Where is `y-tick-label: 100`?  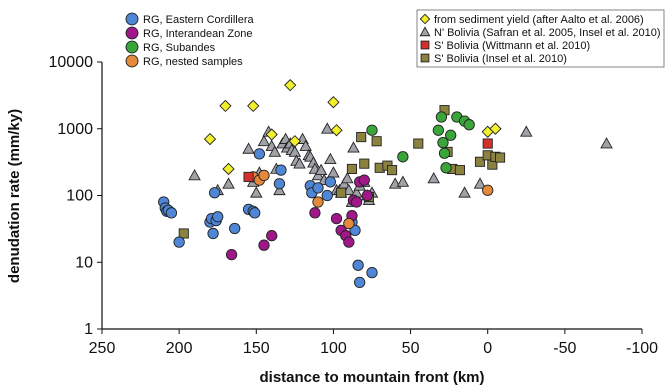 y-tick-label: 100 is located at coordinates (79, 196).